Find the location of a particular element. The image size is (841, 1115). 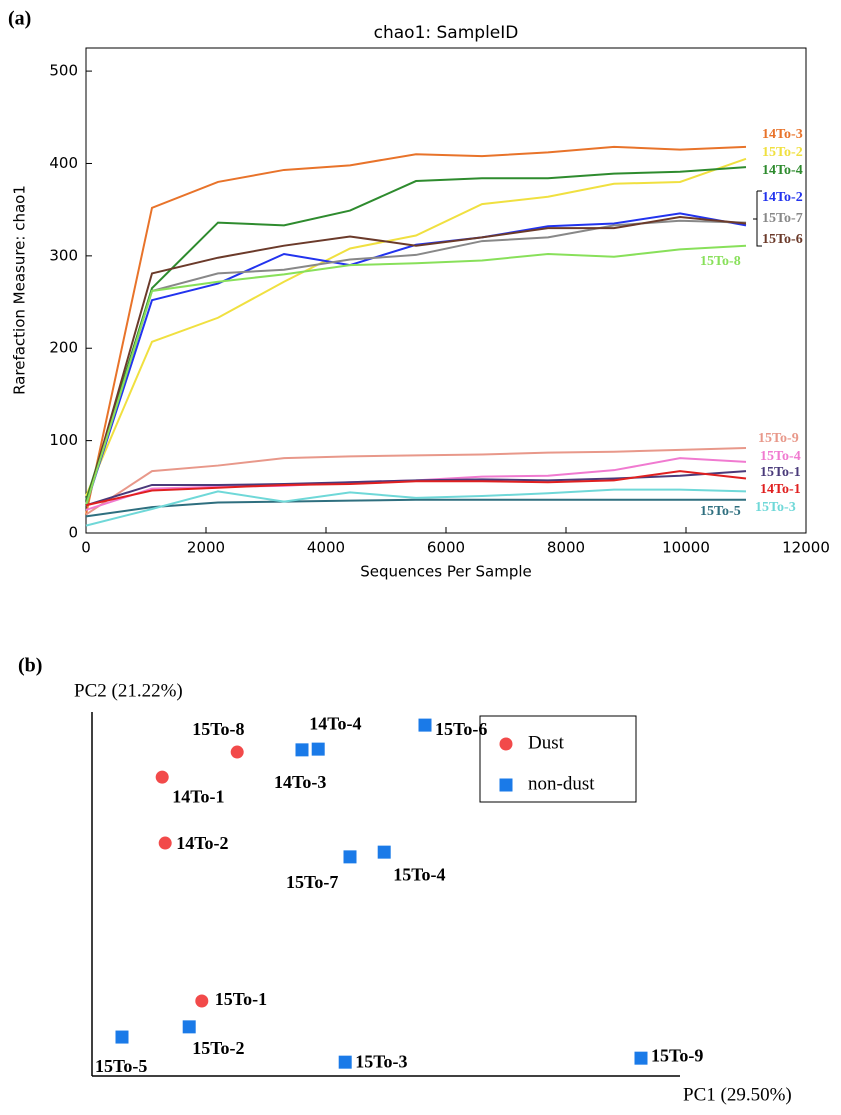

series-label: 15To-7 is located at coordinates (782, 218).